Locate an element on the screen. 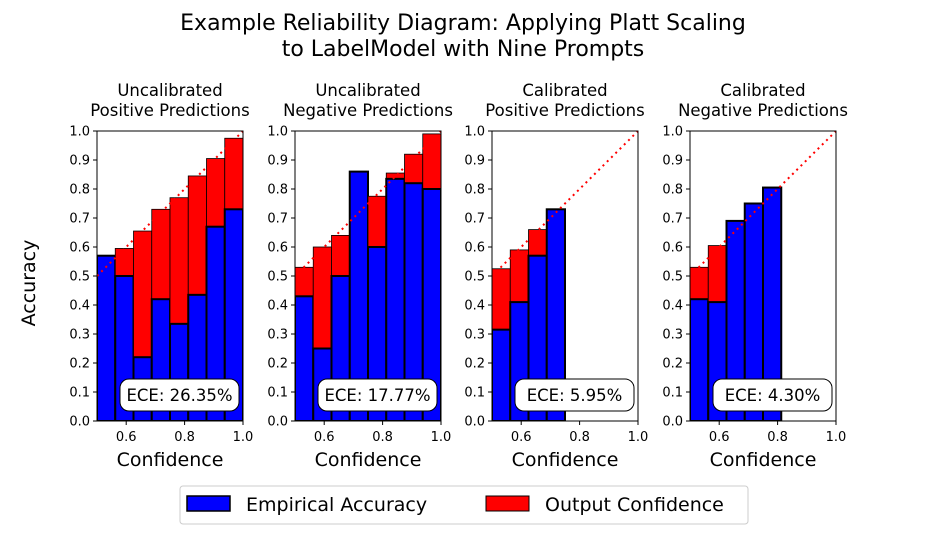 The height and width of the screenshot is (534, 927). ece-box: ECE: 4.30% is located at coordinates (772, 395).